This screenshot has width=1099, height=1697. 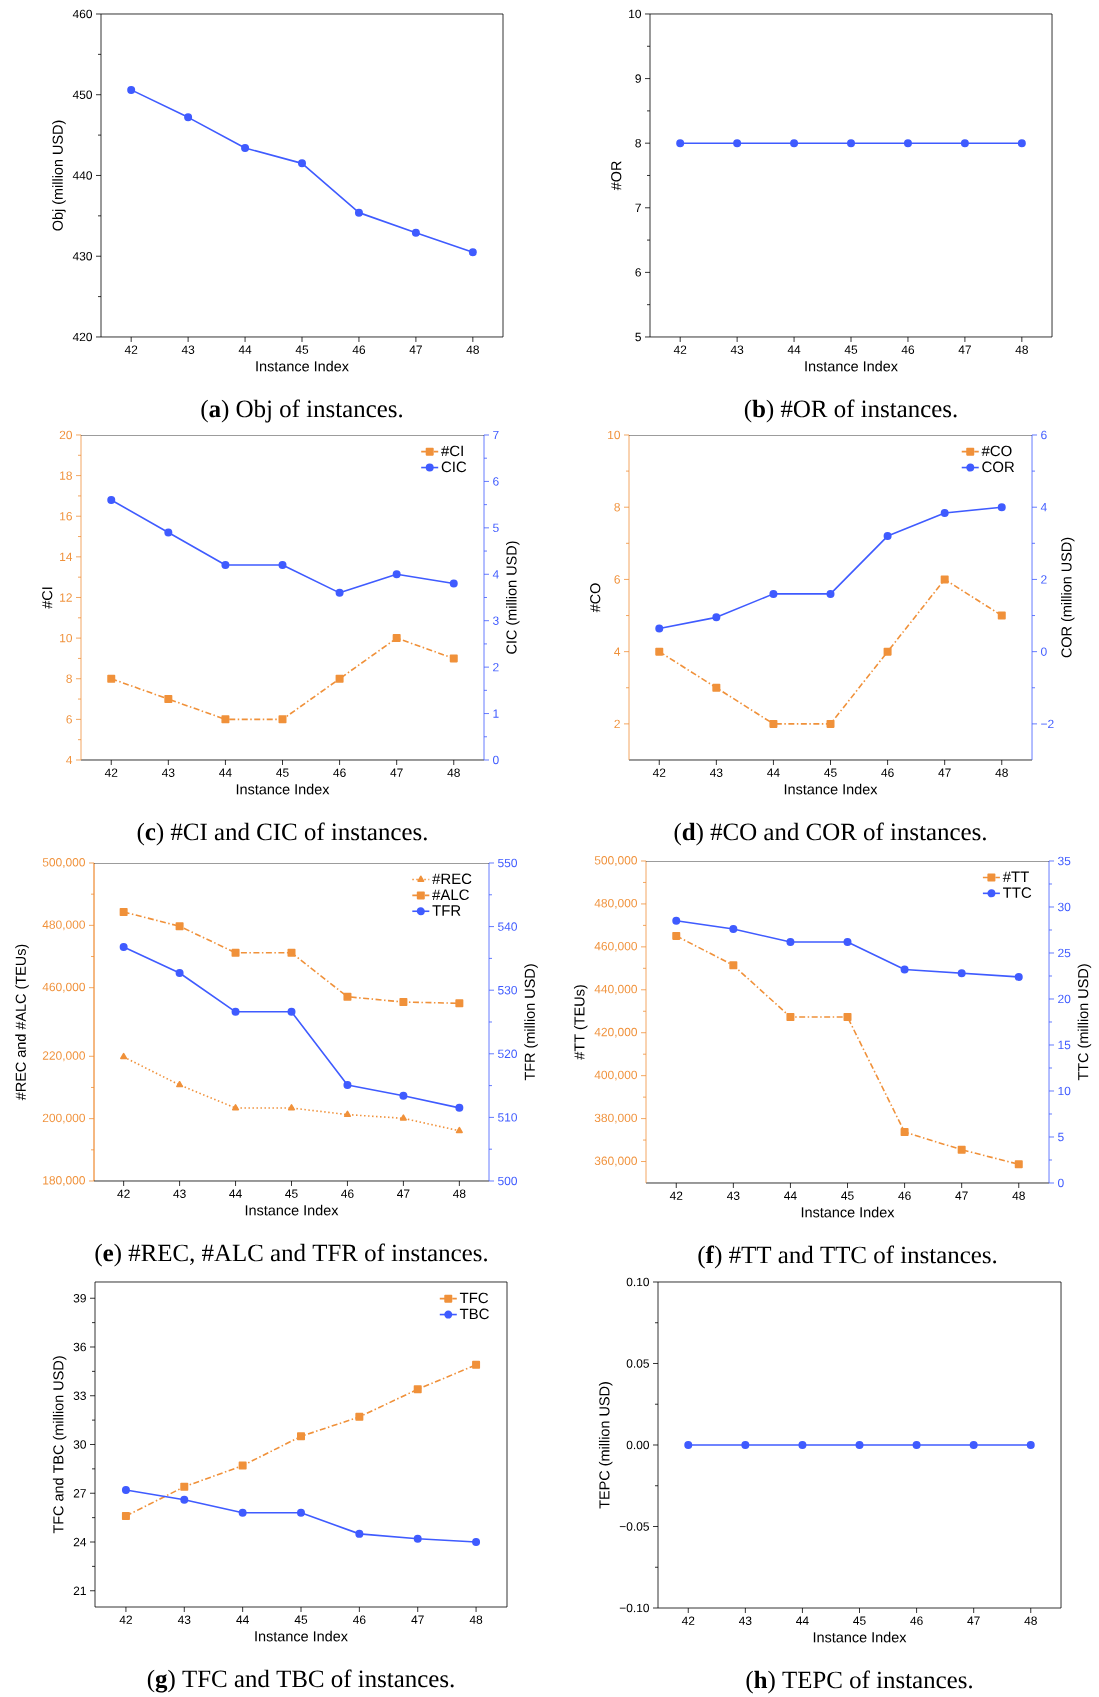 I want to click on y-axis-title: #OR, so click(x=616, y=176).